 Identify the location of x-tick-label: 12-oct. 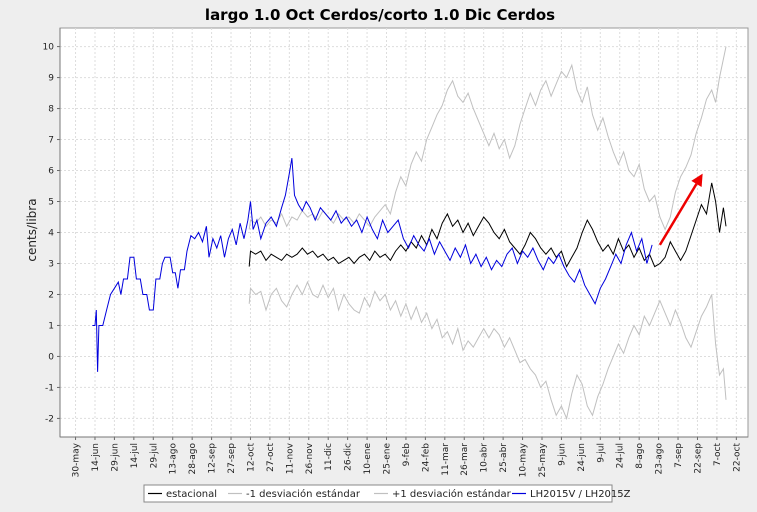
(251, 457).